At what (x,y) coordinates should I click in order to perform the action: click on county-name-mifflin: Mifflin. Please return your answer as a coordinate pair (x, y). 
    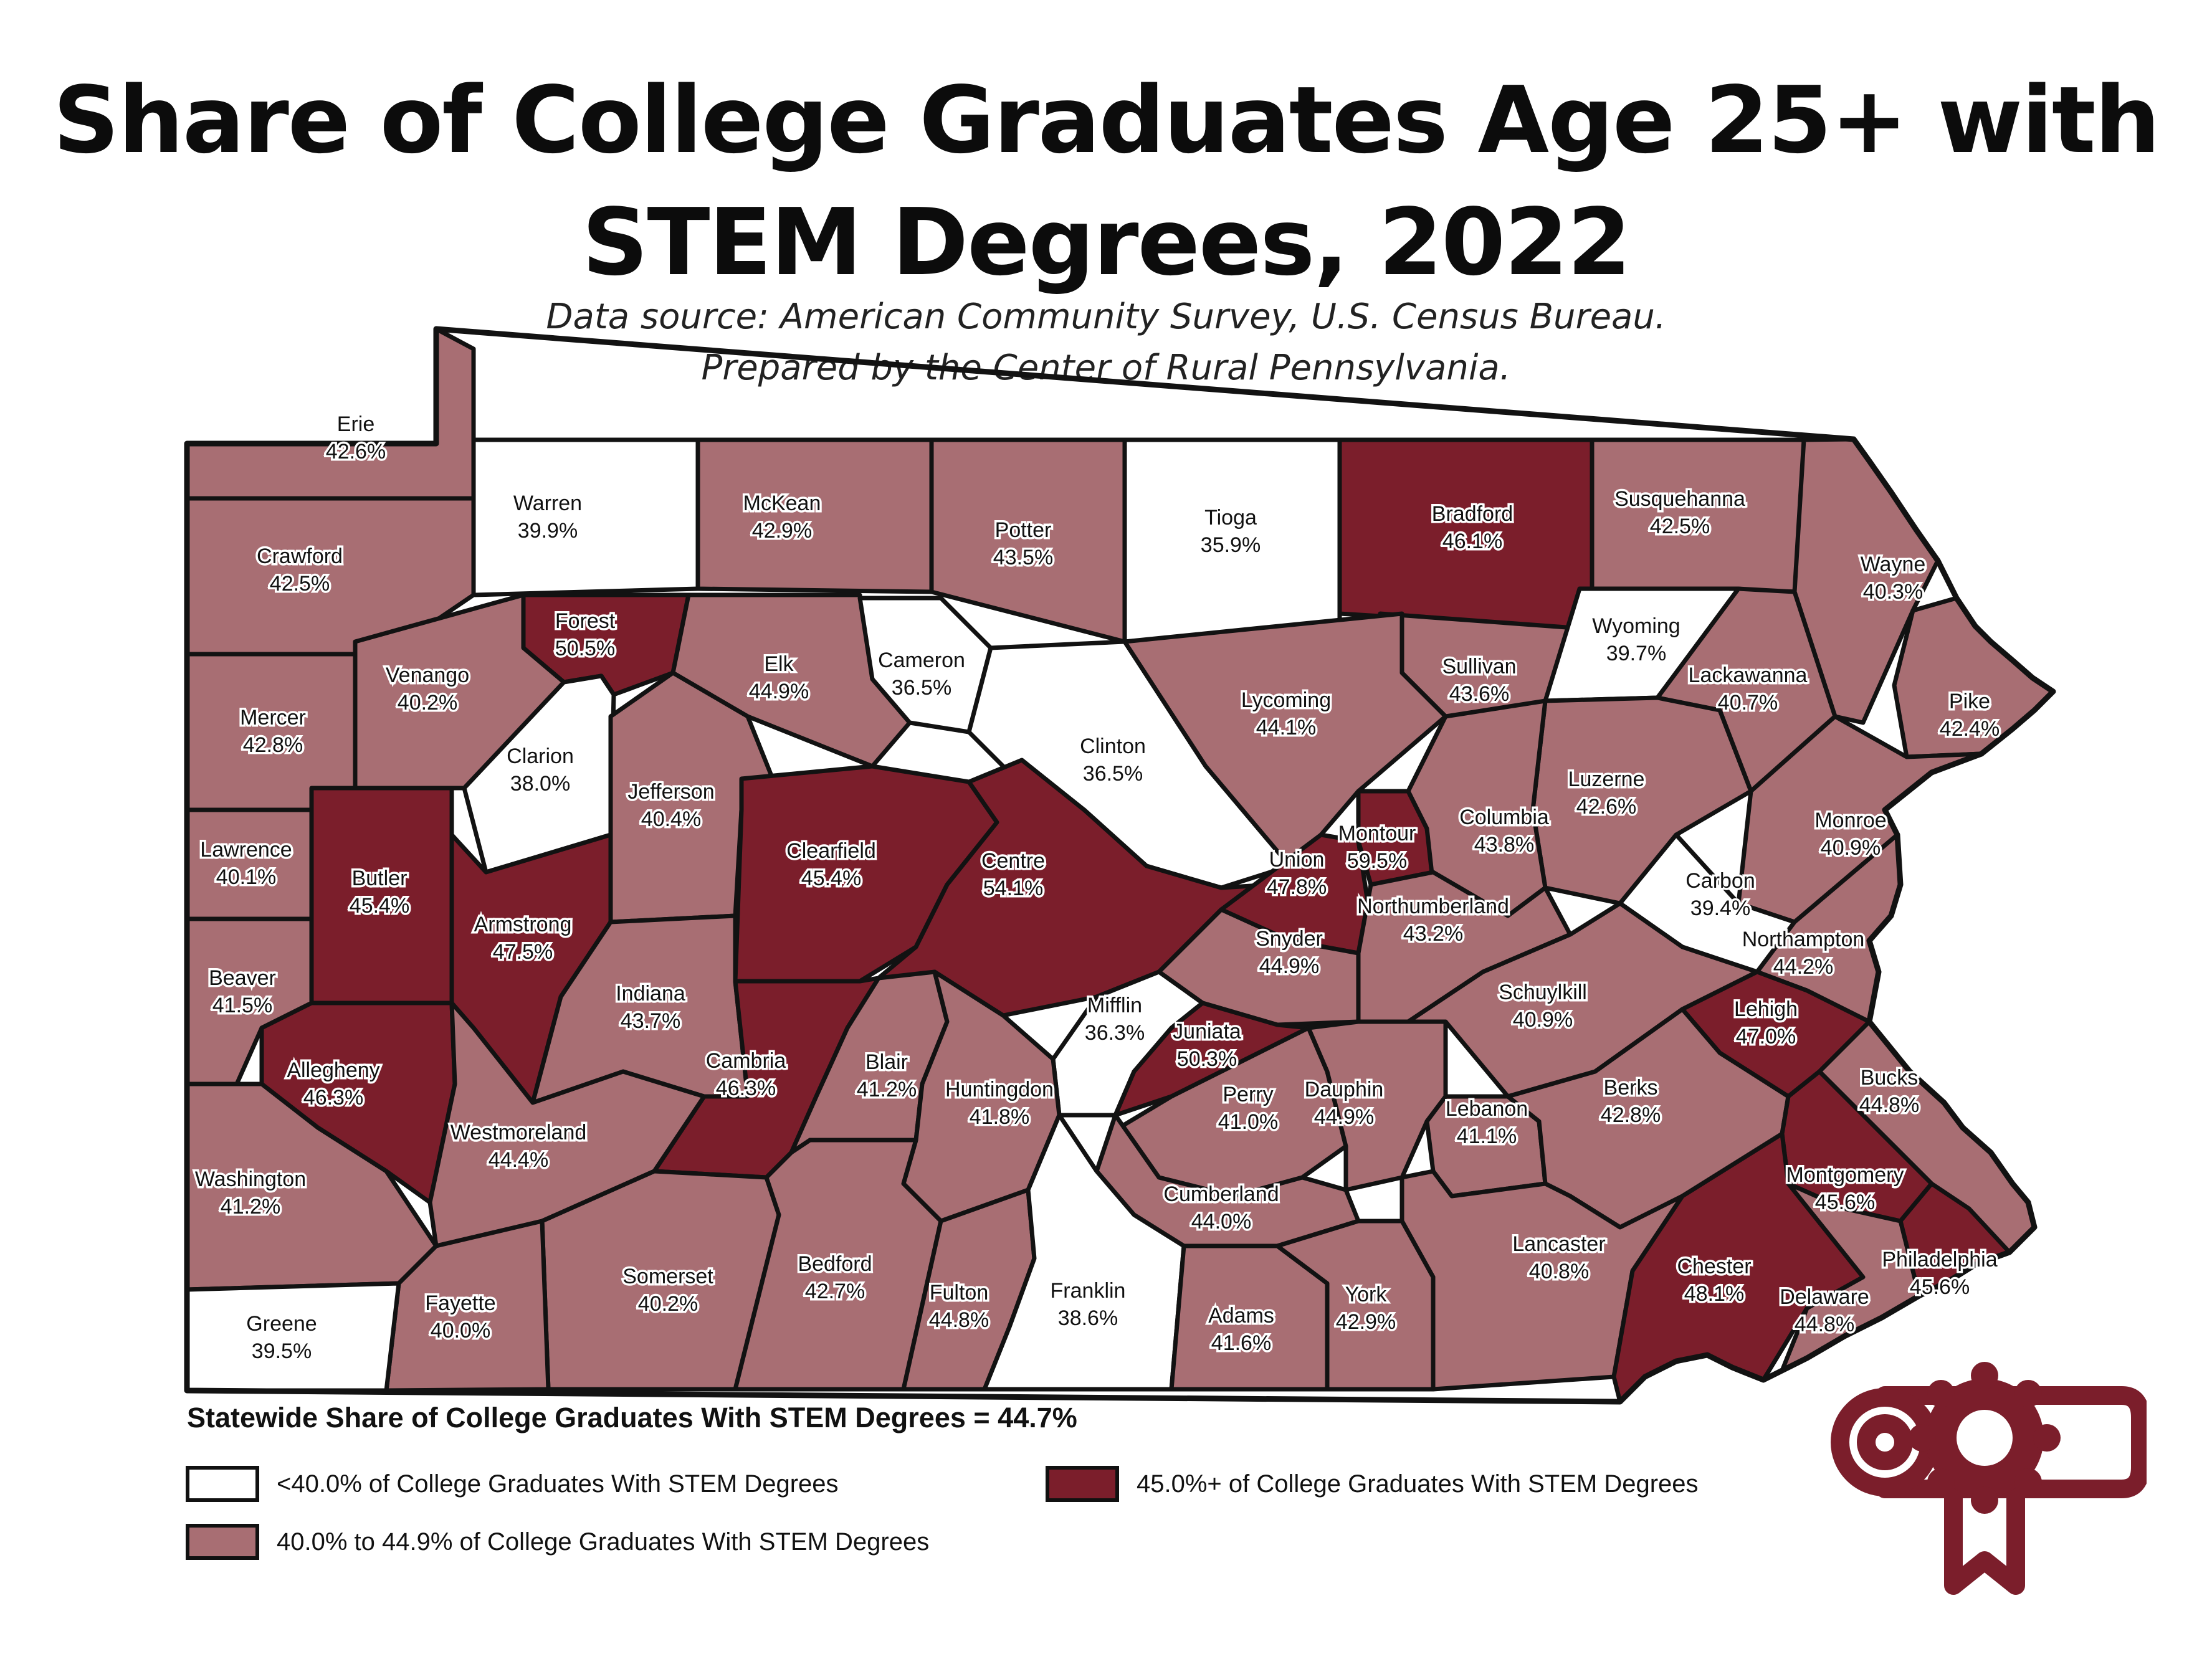
    Looking at the image, I should click on (1114, 1005).